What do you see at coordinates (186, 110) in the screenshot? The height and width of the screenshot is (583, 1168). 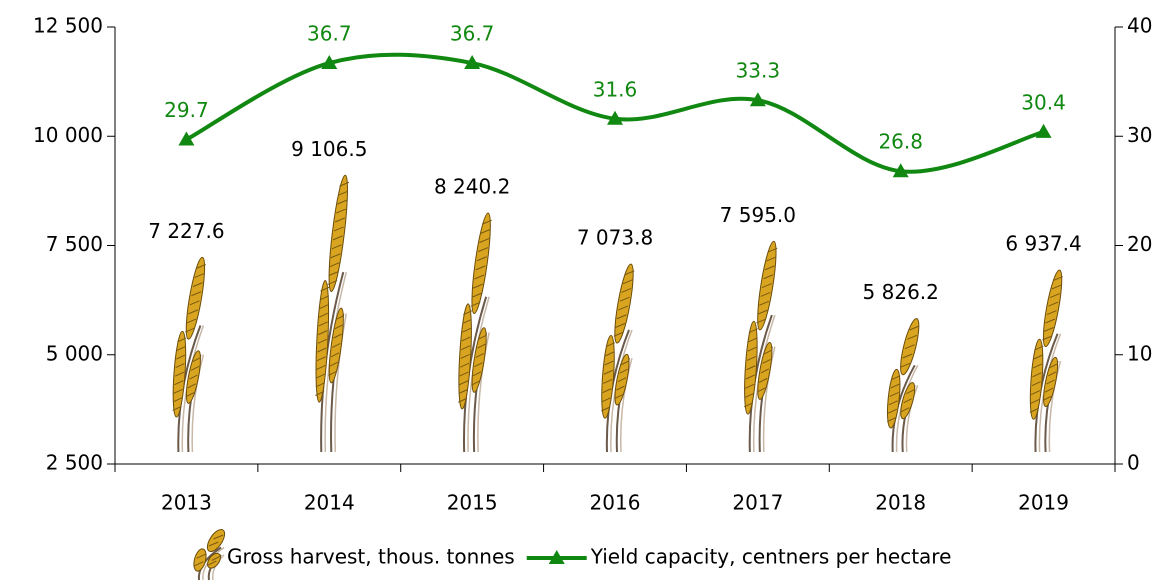 I see `data-label: 29.7` at bounding box center [186, 110].